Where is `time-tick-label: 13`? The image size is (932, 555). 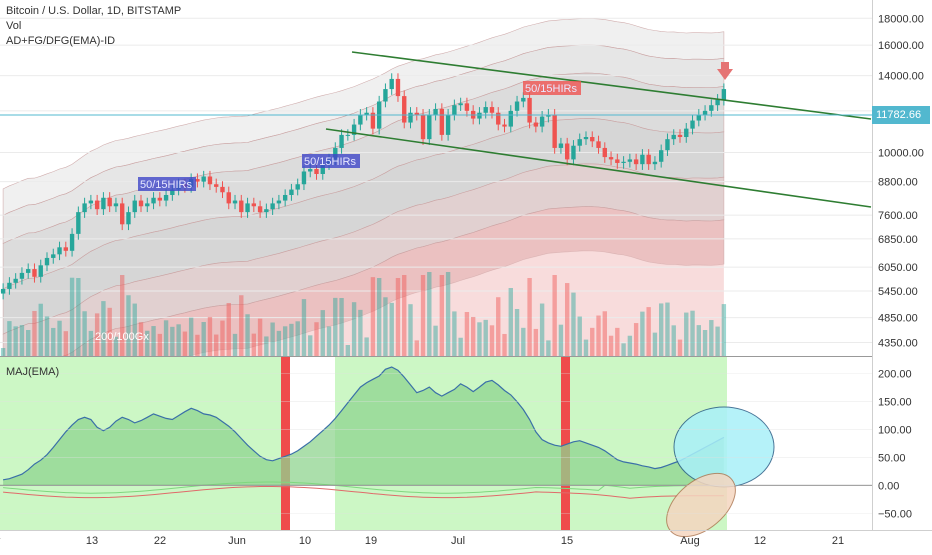
time-tick-label: 13 is located at coordinates (92, 541).